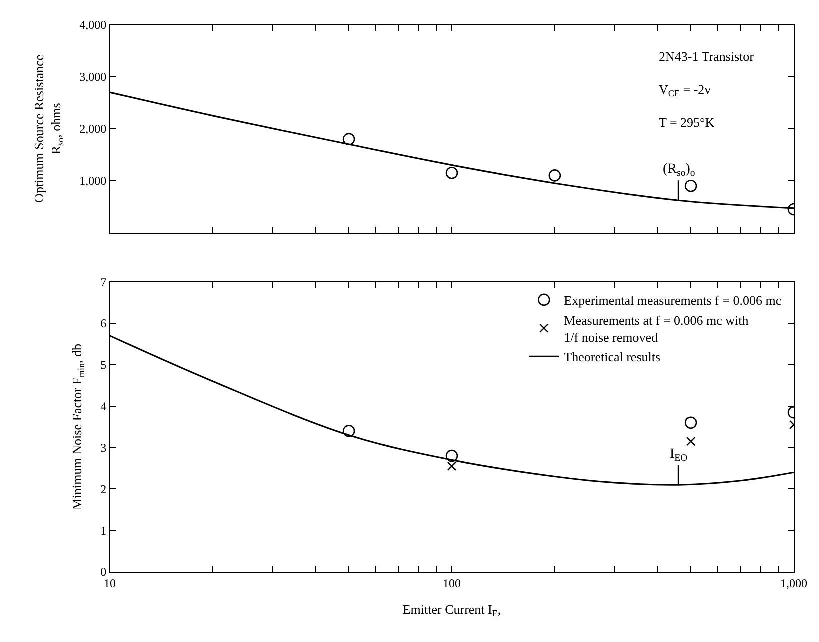 Image resolution: width=819 pixels, height=642 pixels. I want to click on y-tick-label: 6, so click(103, 323).